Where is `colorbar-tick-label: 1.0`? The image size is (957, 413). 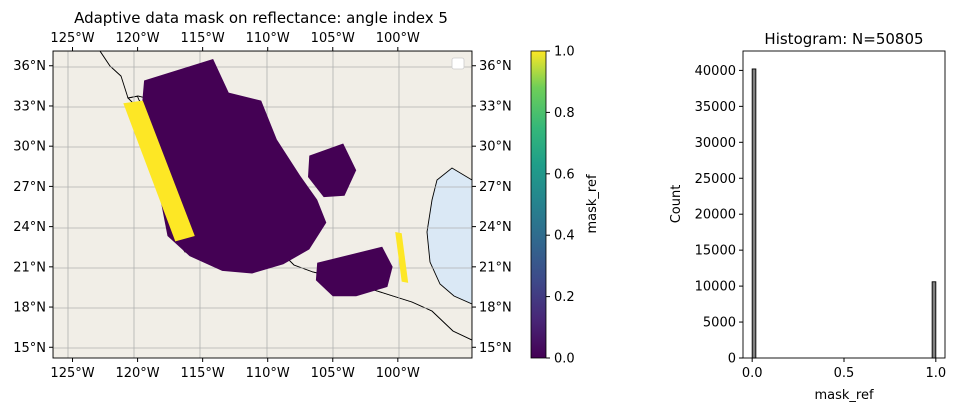 colorbar-tick-label: 1.0 is located at coordinates (564, 52).